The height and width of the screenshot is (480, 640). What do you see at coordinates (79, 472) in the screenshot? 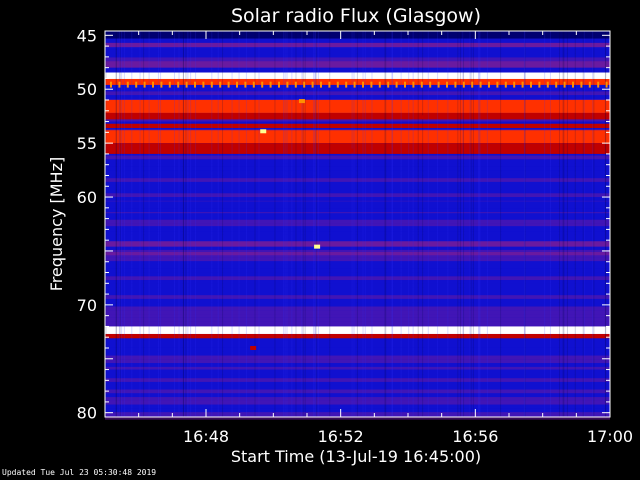
I see `updated-timestamp: Updated Tue Jul 23 05:30:48 2019` at bounding box center [79, 472].